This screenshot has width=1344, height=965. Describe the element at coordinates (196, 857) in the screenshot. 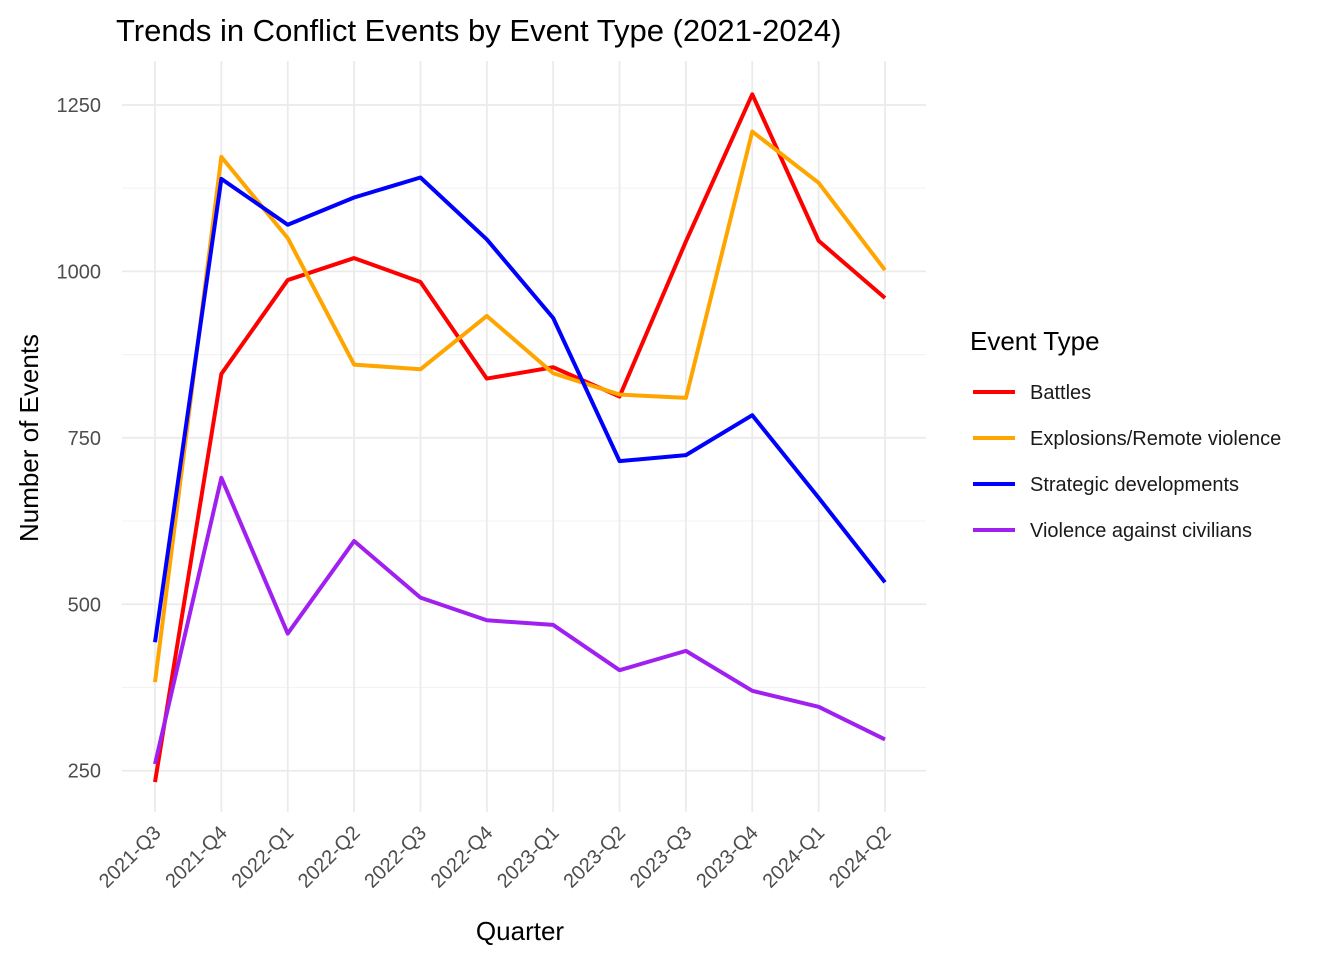

I see `x-tick-label: 2021-Q4` at that location.